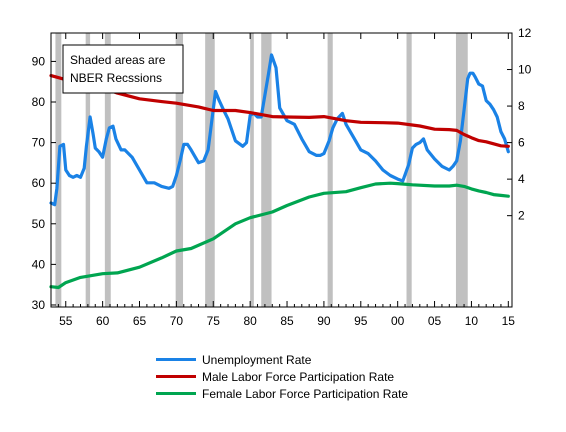  Describe the element at coordinates (39, 143) in the screenshot. I see `left-axis-label-70: 70` at that location.